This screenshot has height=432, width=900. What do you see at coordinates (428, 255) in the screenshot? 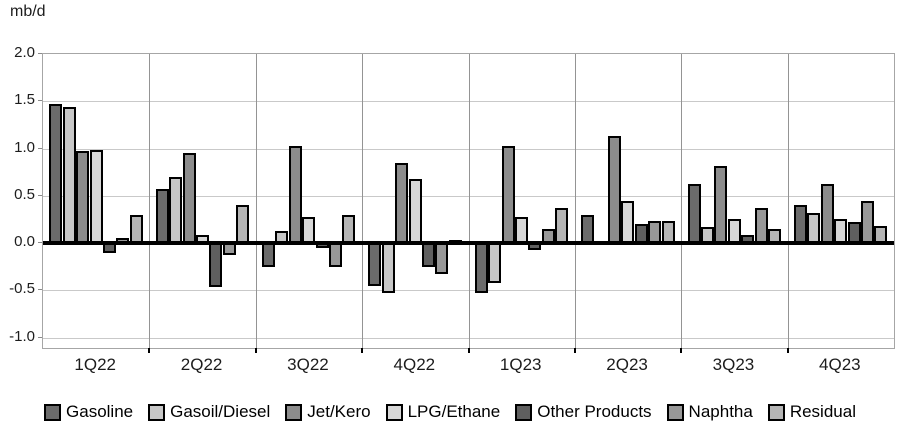
I see `bar-other-products-4q22` at bounding box center [428, 255].